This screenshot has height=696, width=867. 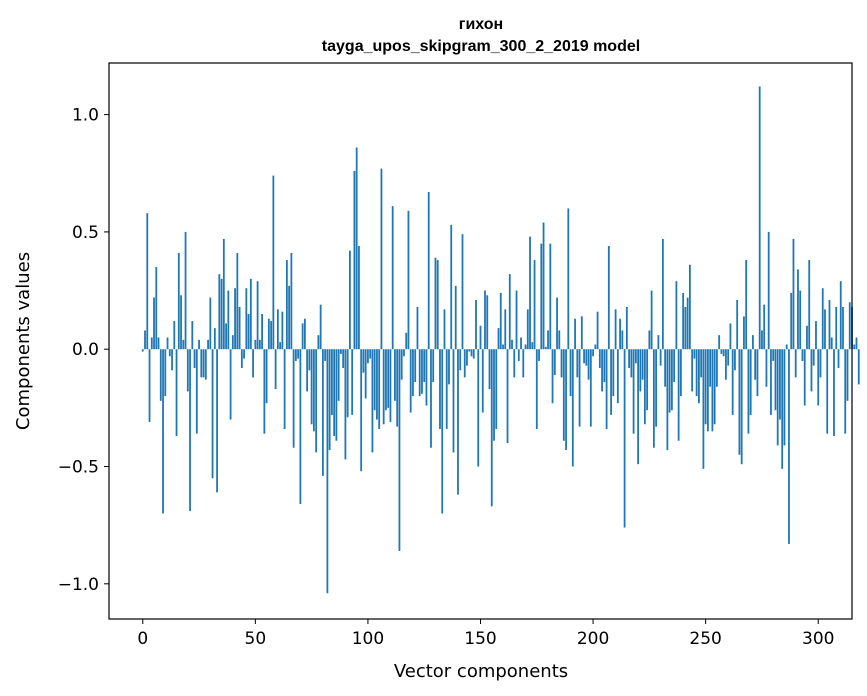 What do you see at coordinates (256, 639) in the screenshot?
I see `x-tick-label: 50` at bounding box center [256, 639].